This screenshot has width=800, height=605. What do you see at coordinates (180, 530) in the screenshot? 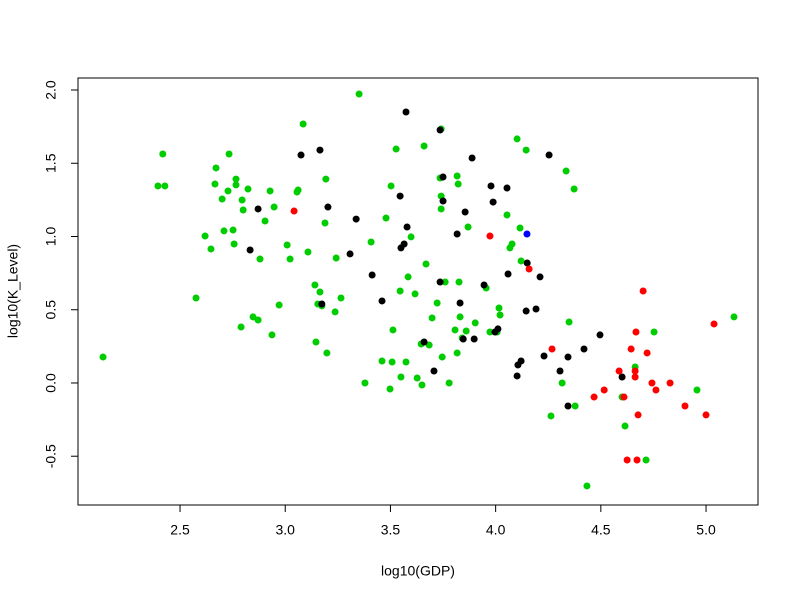
I see `x-tick-label: 2.5` at bounding box center [180, 530].